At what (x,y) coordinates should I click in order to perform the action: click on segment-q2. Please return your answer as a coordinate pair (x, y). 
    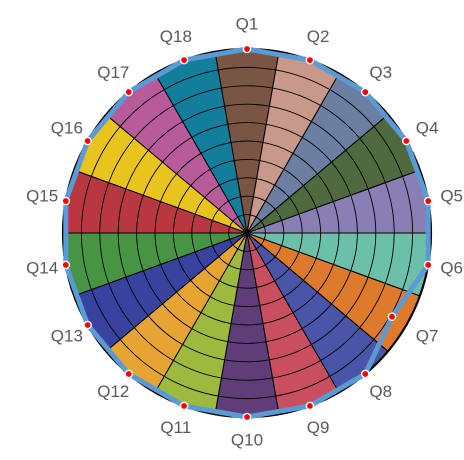
    Looking at the image, I should click on (293, 142).